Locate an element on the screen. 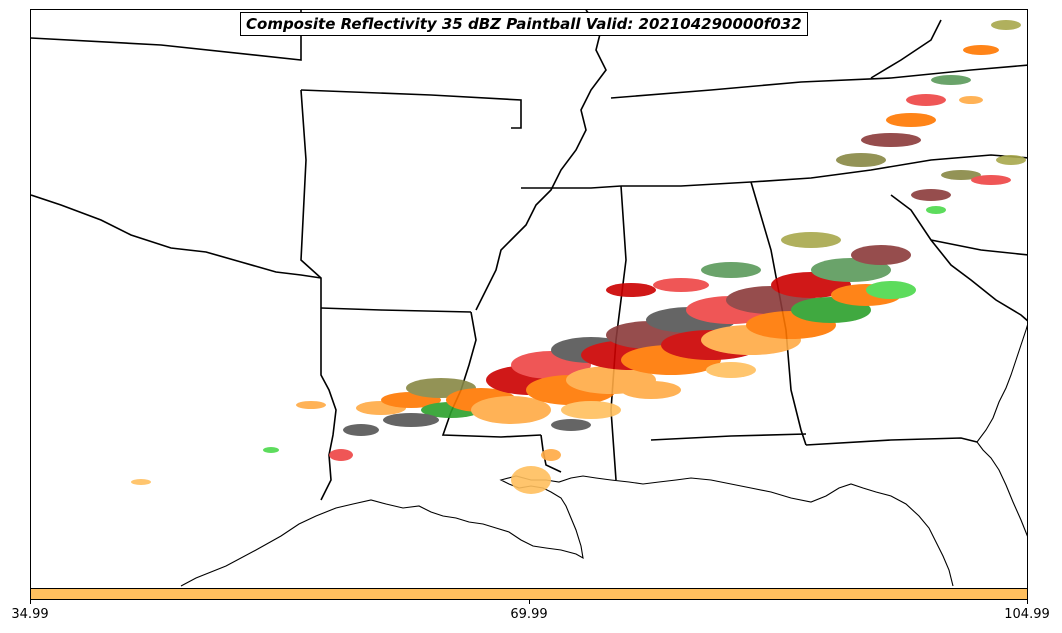 The height and width of the screenshot is (633, 1062). colorbar-tick-label: 69.99 is located at coordinates (529, 614).